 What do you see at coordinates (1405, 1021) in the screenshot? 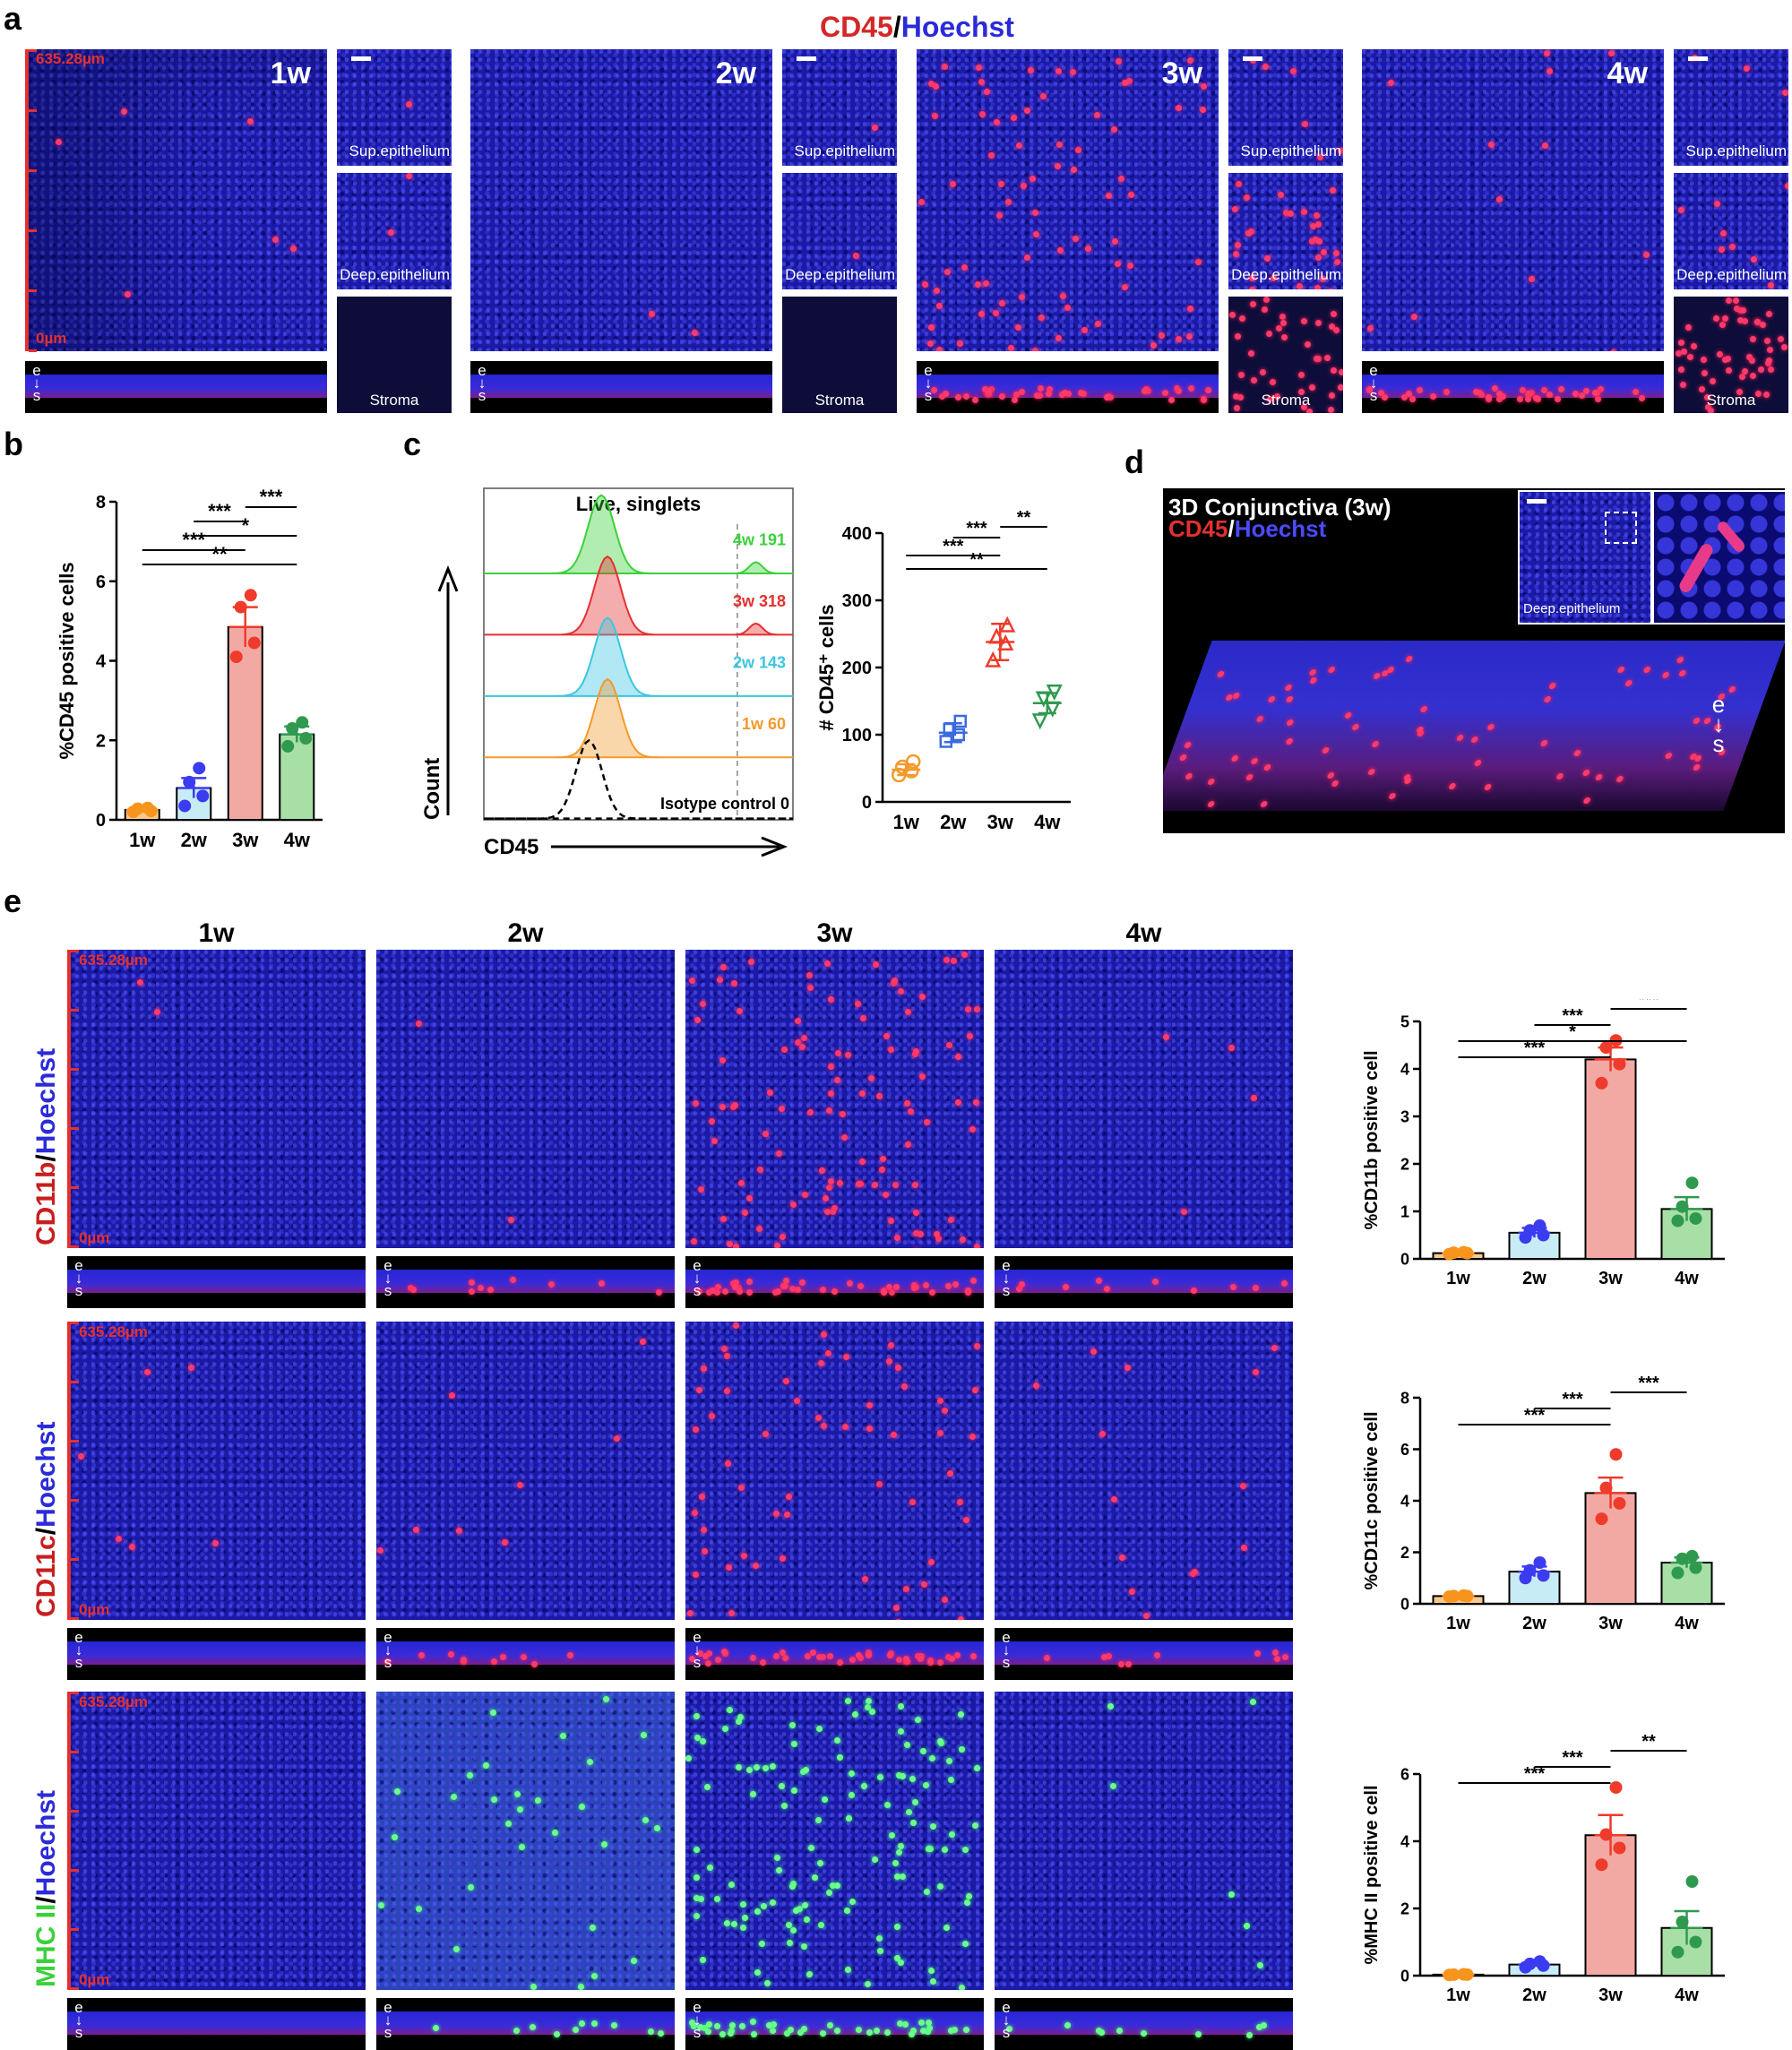
I see `y-tick-label: 5` at bounding box center [1405, 1021].